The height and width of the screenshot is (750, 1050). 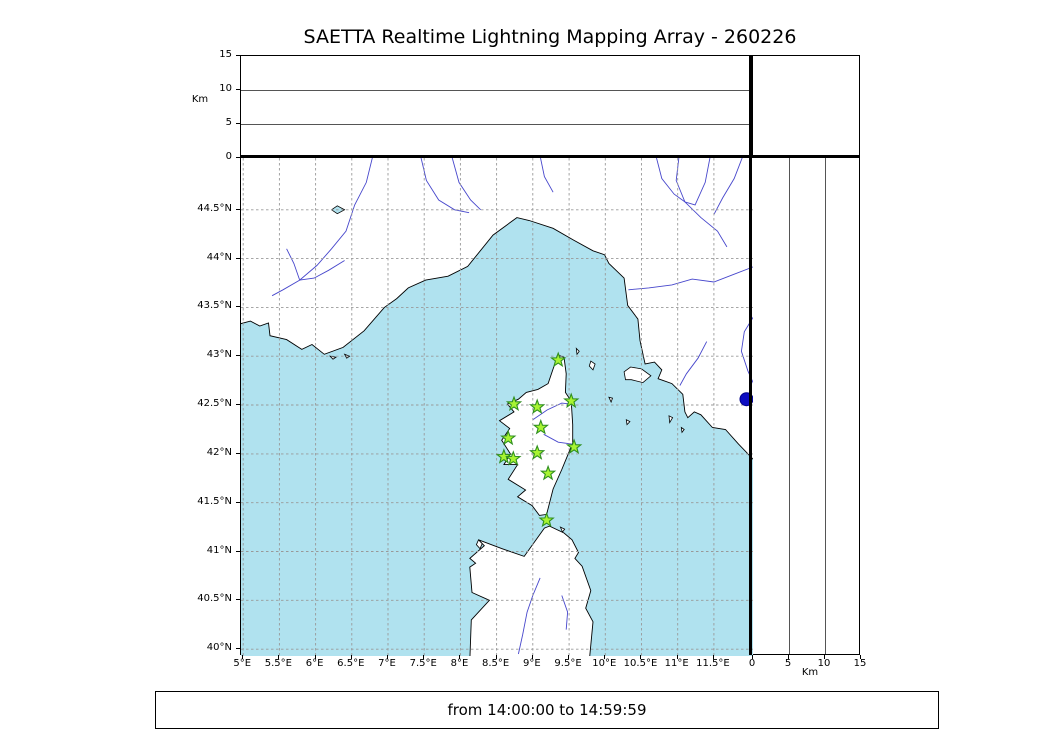 What do you see at coordinates (604, 663) in the screenshot?
I see `lon-tick-label: 10°E` at bounding box center [604, 663].